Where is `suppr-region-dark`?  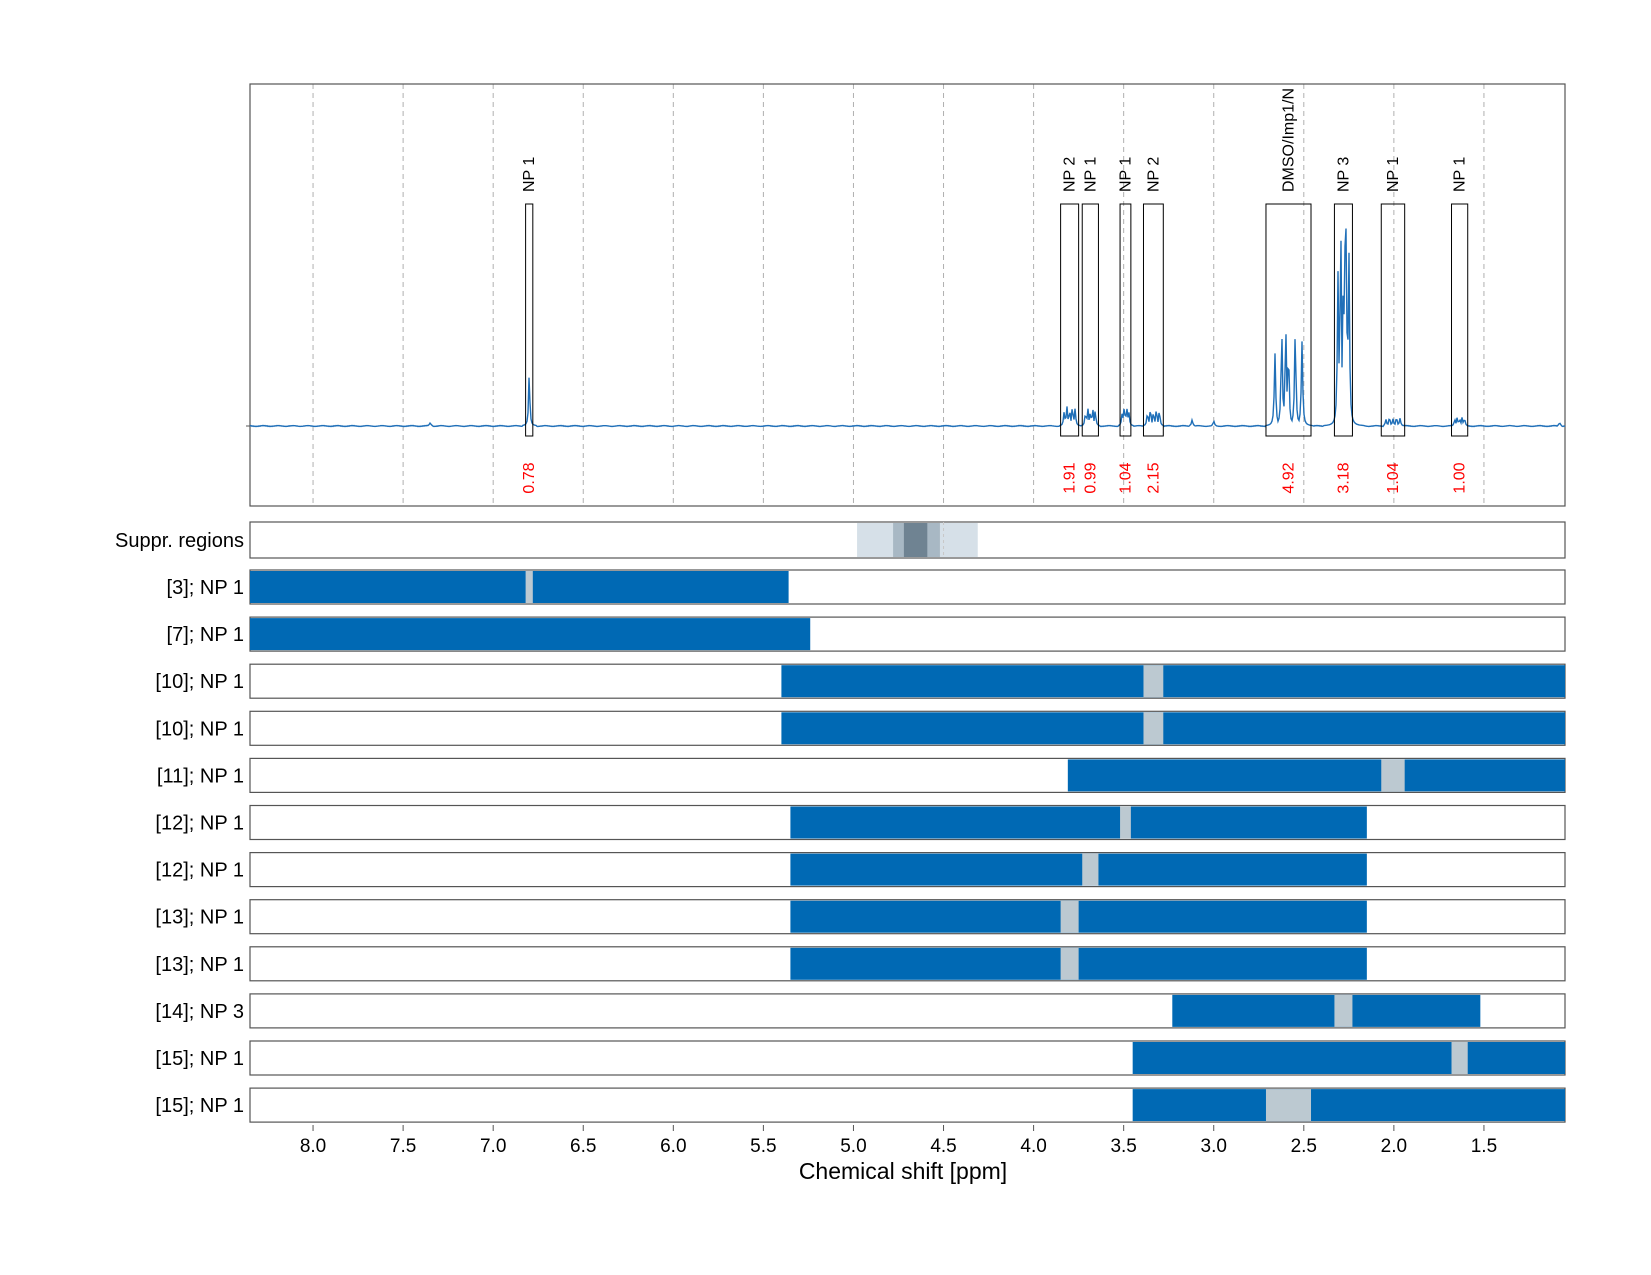 suppr-region-dark is located at coordinates (915, 540).